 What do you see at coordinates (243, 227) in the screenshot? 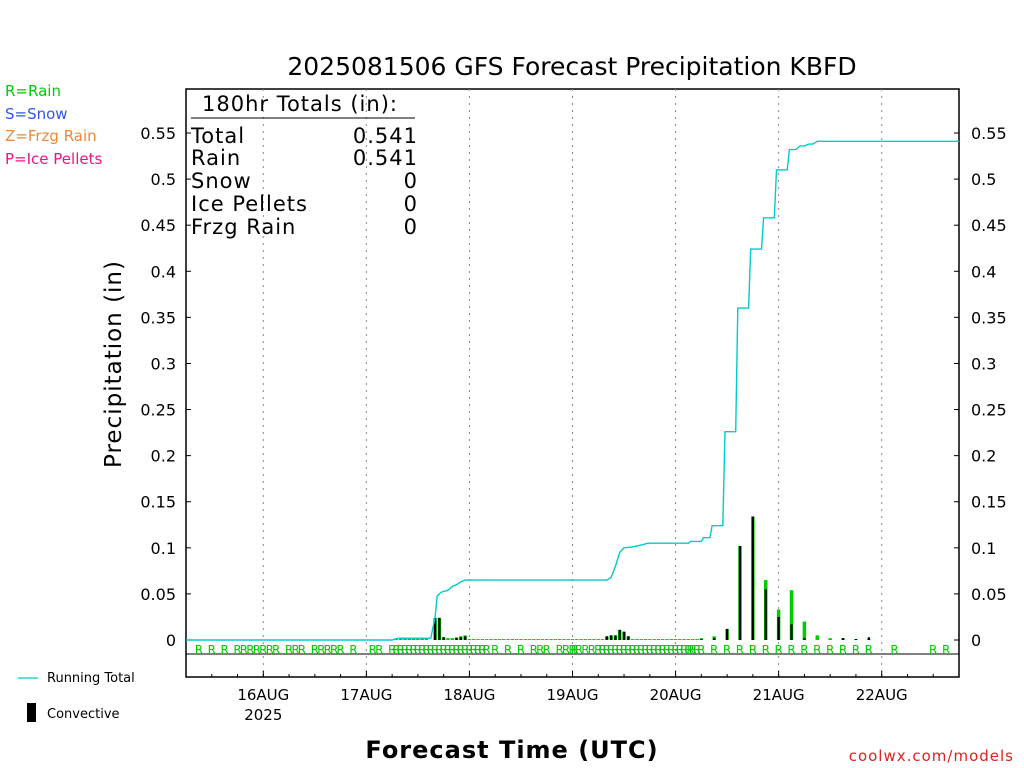
I see `totals-label-frzg-rain: Frzg Rain` at bounding box center [243, 227].